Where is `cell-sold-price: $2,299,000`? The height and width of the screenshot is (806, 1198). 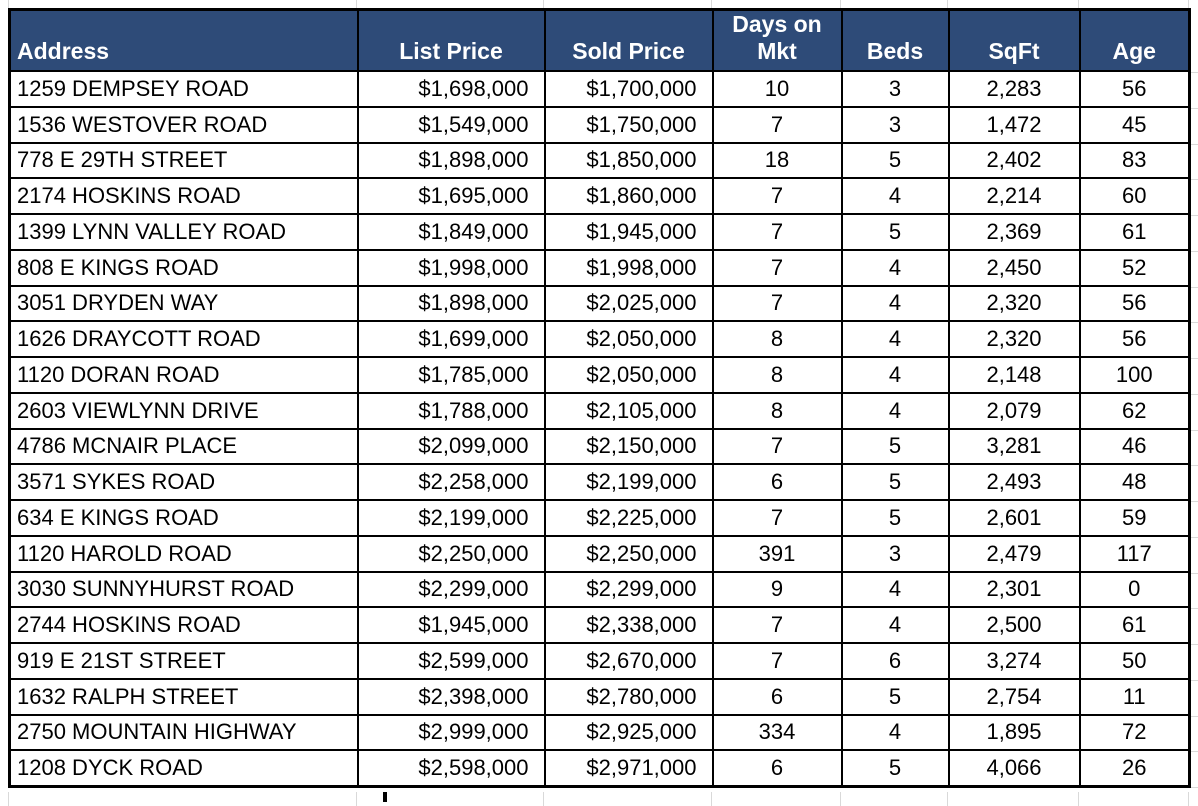
cell-sold-price: $2,299,000 is located at coordinates (628, 589).